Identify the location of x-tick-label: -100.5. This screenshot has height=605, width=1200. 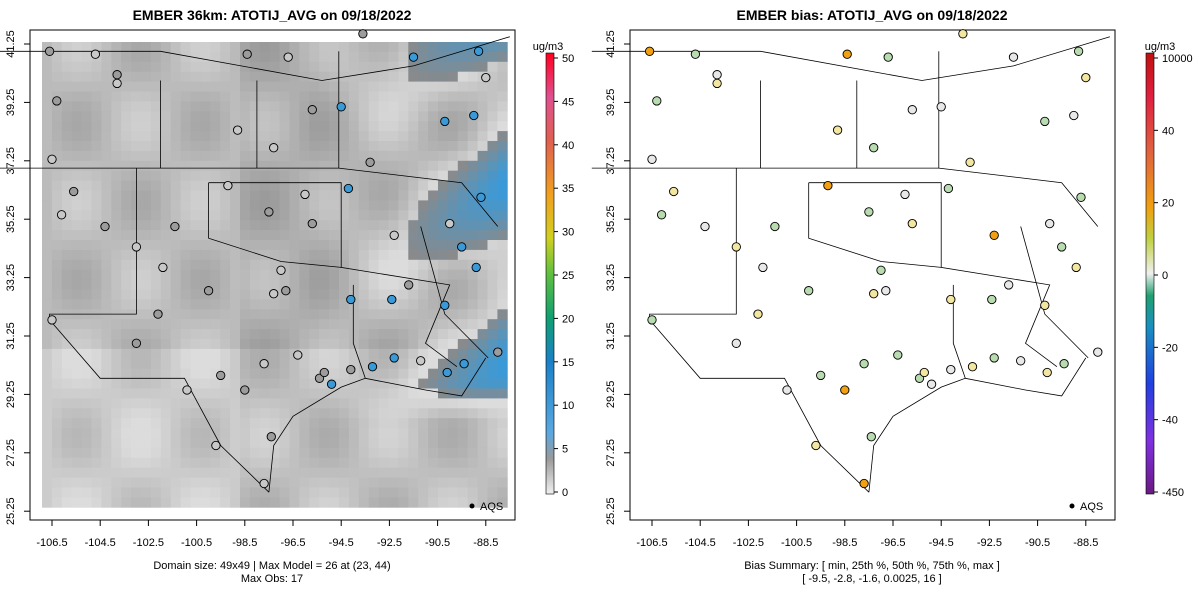
(796, 543).